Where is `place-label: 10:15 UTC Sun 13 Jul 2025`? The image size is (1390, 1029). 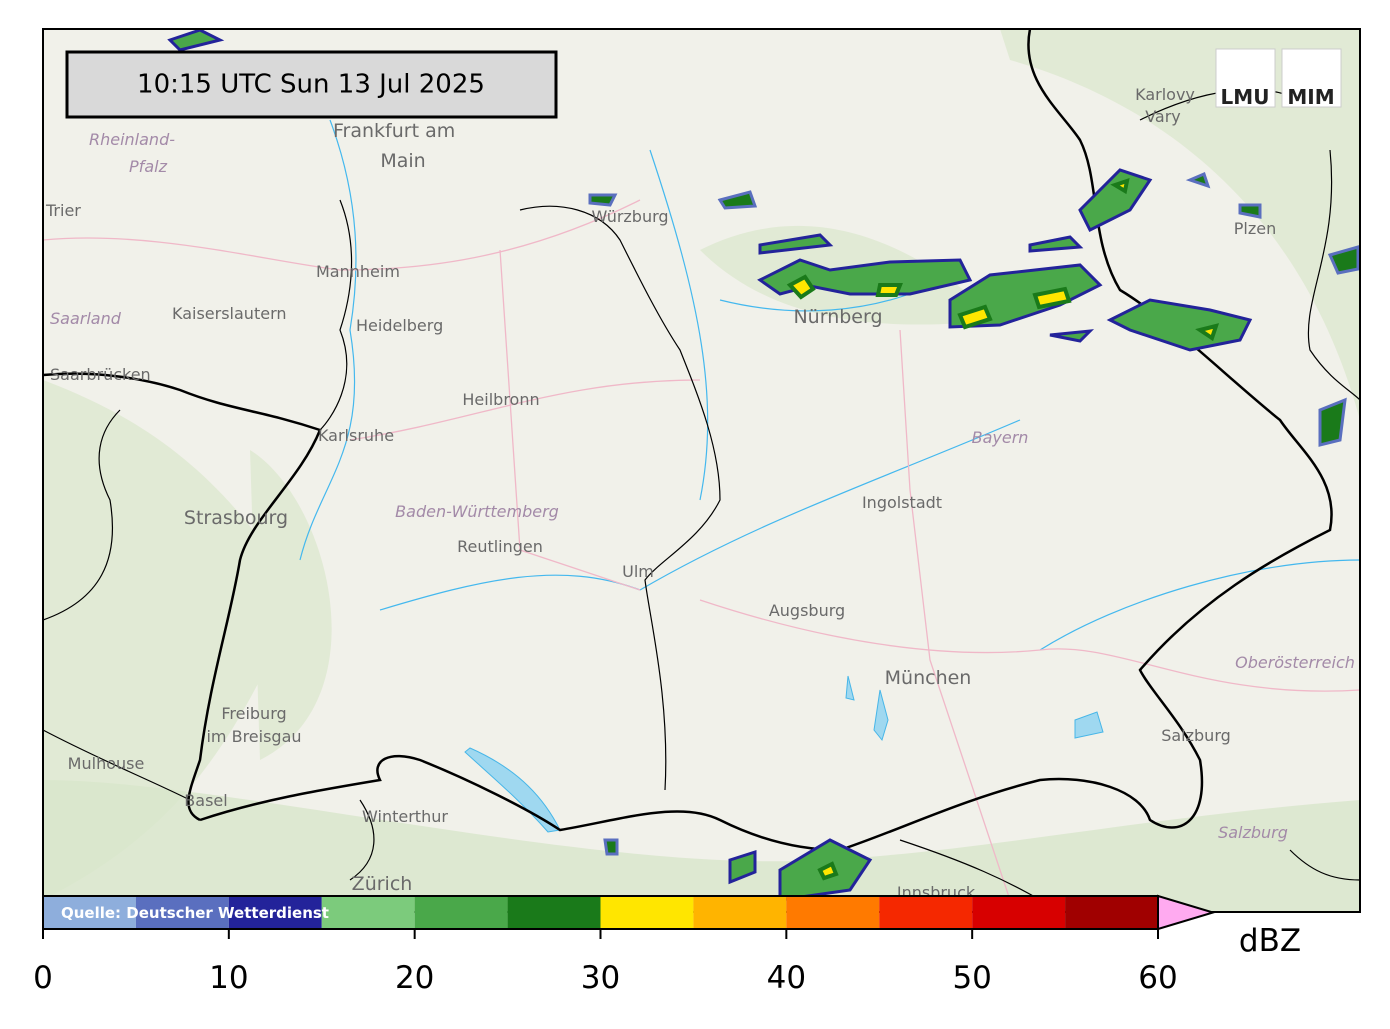 place-label: 10:15 UTC Sun 13 Jul 2025 is located at coordinates (311, 85).